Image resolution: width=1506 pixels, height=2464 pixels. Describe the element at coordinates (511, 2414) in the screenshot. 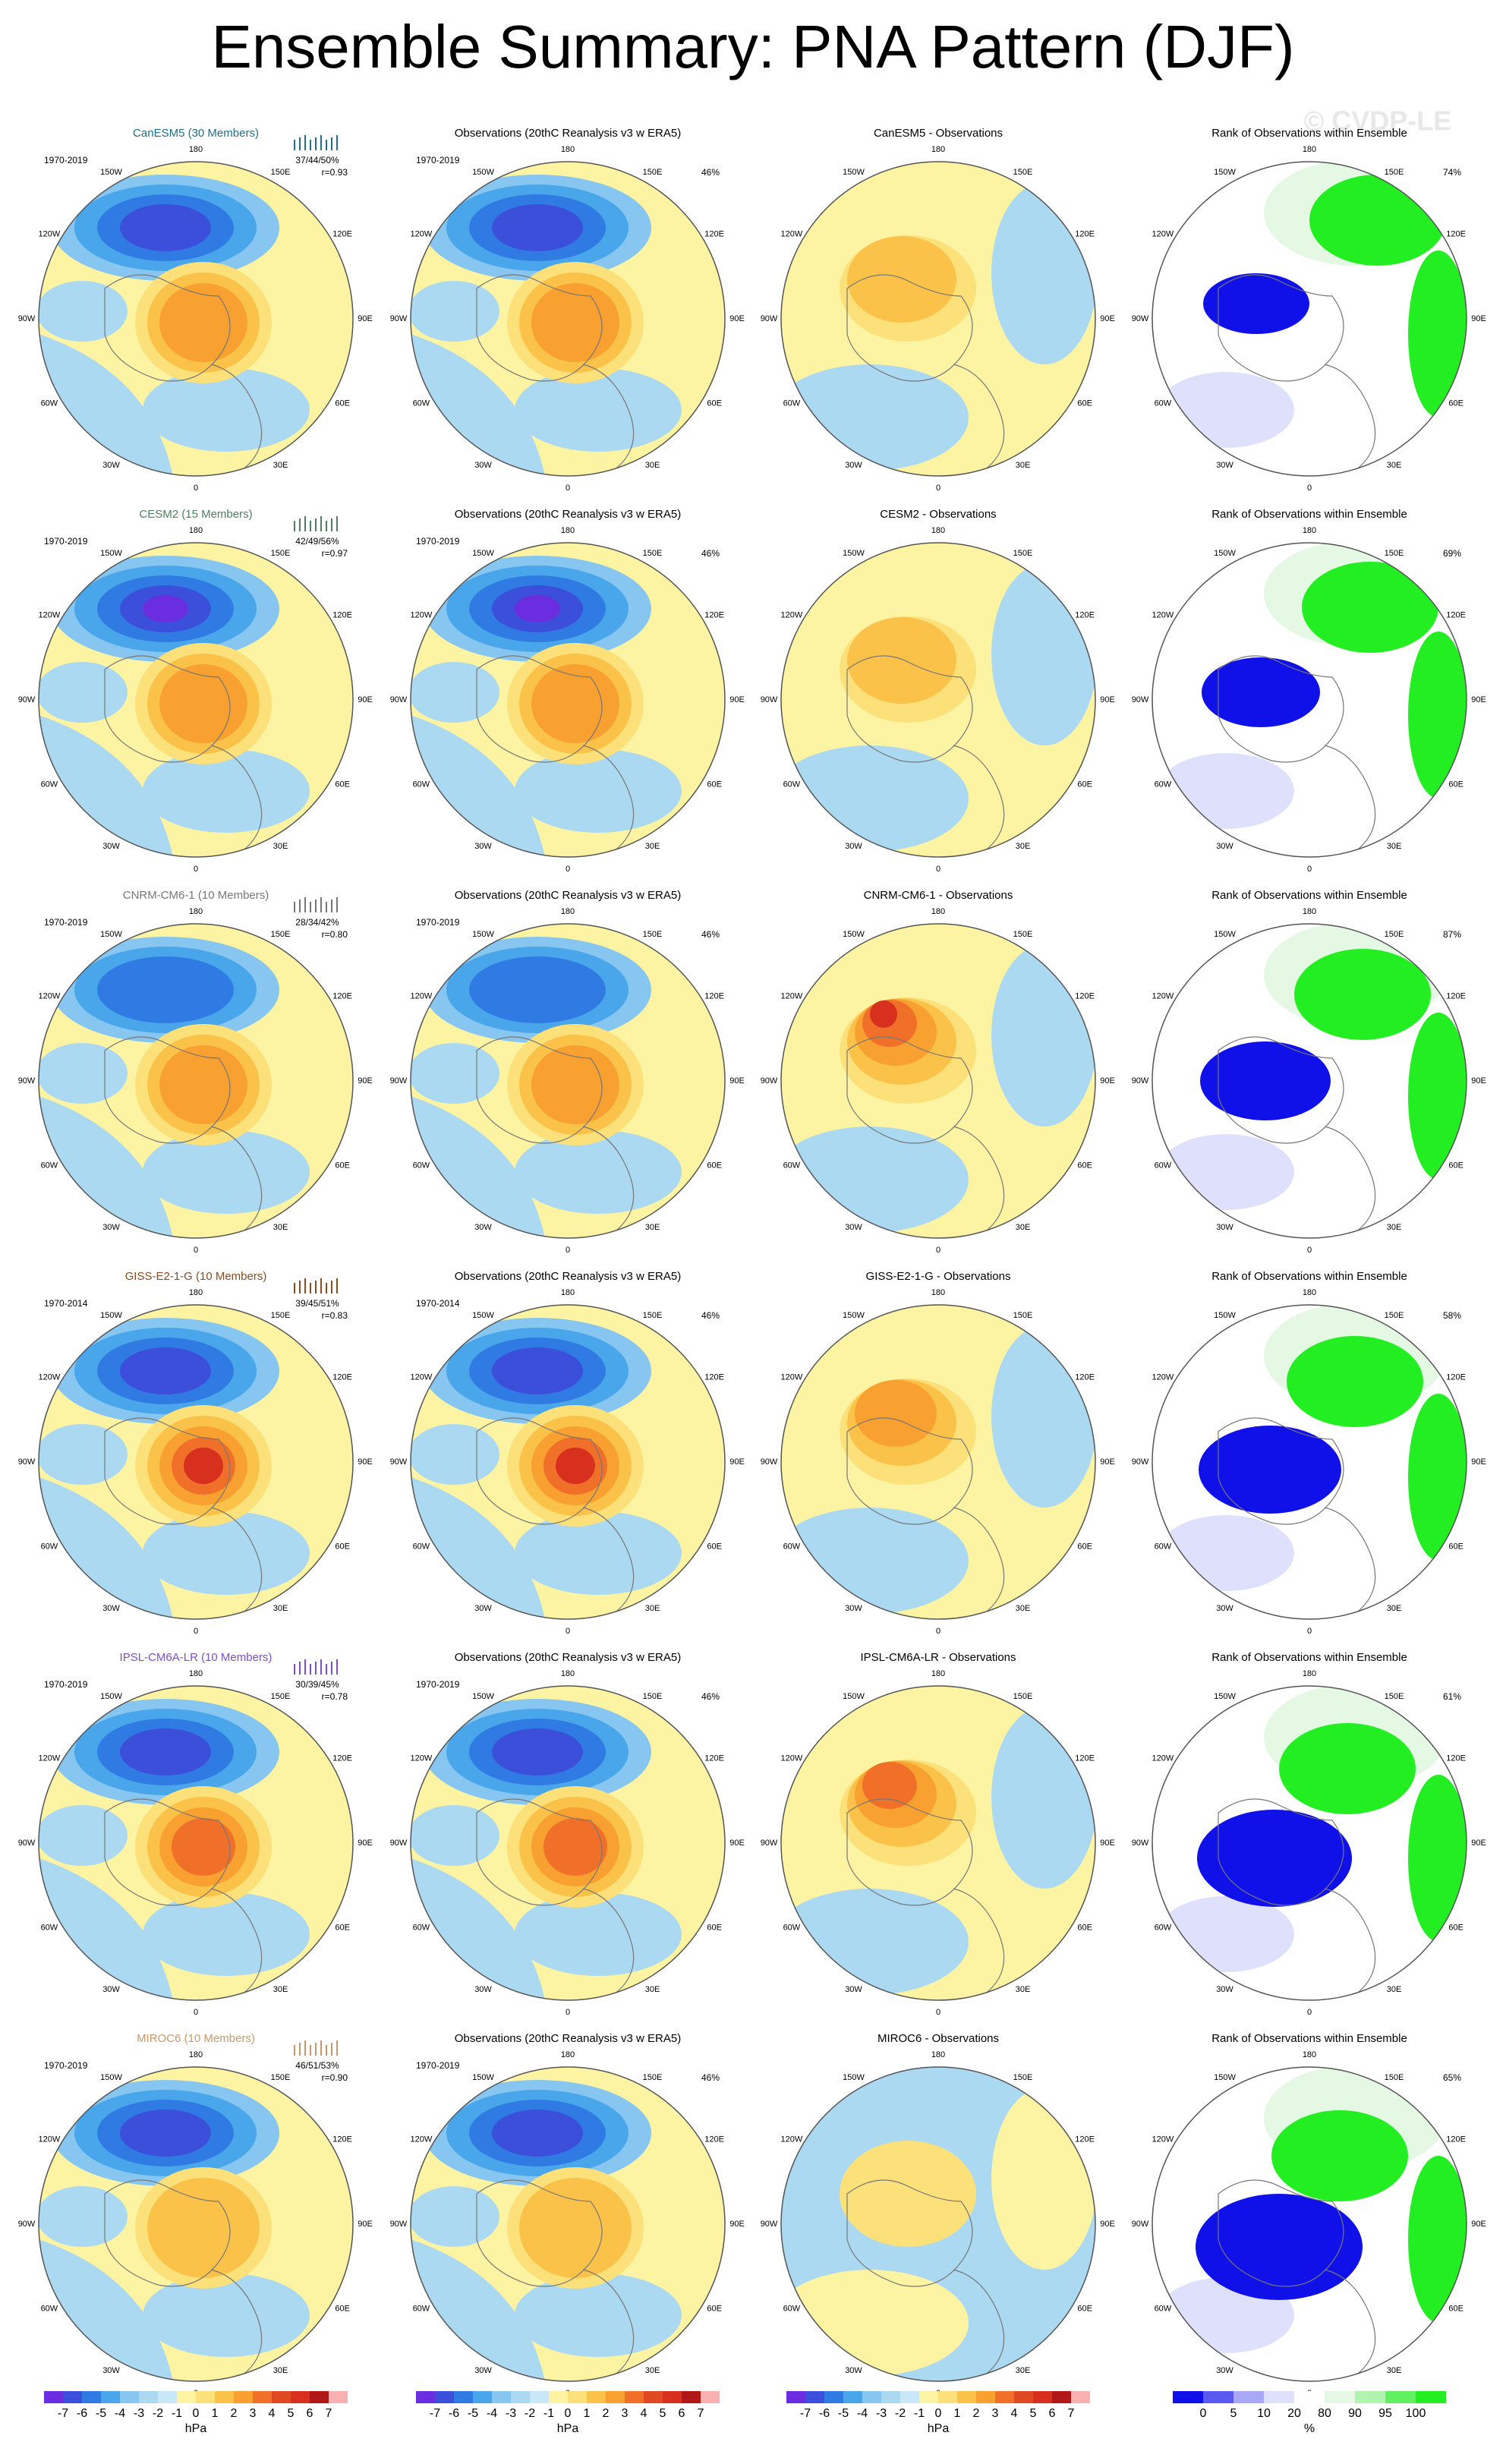

I see `colorbar-label: -3` at that location.